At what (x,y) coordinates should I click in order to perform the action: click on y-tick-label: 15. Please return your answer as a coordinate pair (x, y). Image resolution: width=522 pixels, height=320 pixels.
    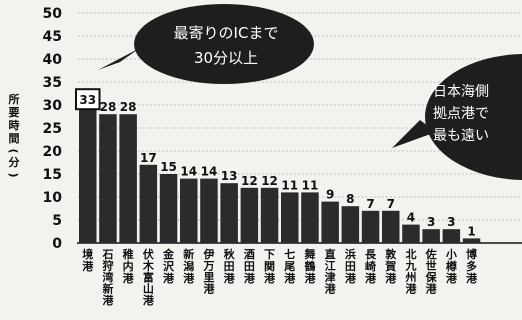
    Looking at the image, I should click on (52, 175).